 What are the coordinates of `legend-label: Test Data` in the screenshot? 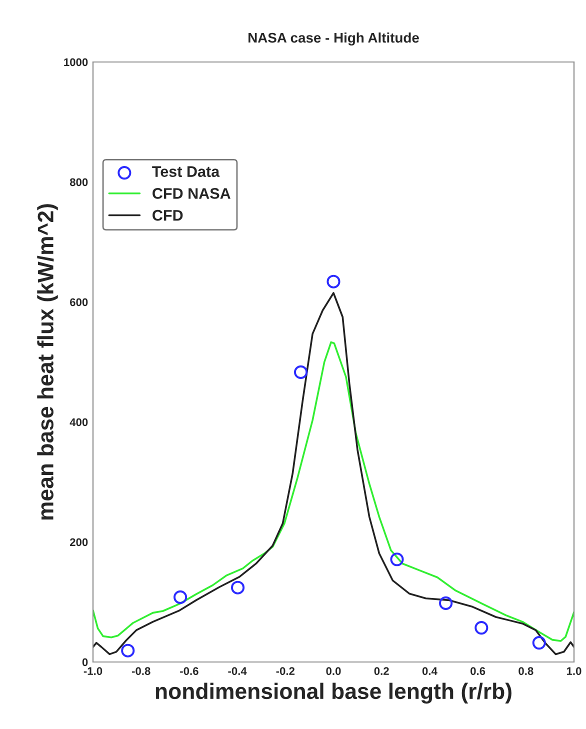 It's located at (186, 171).